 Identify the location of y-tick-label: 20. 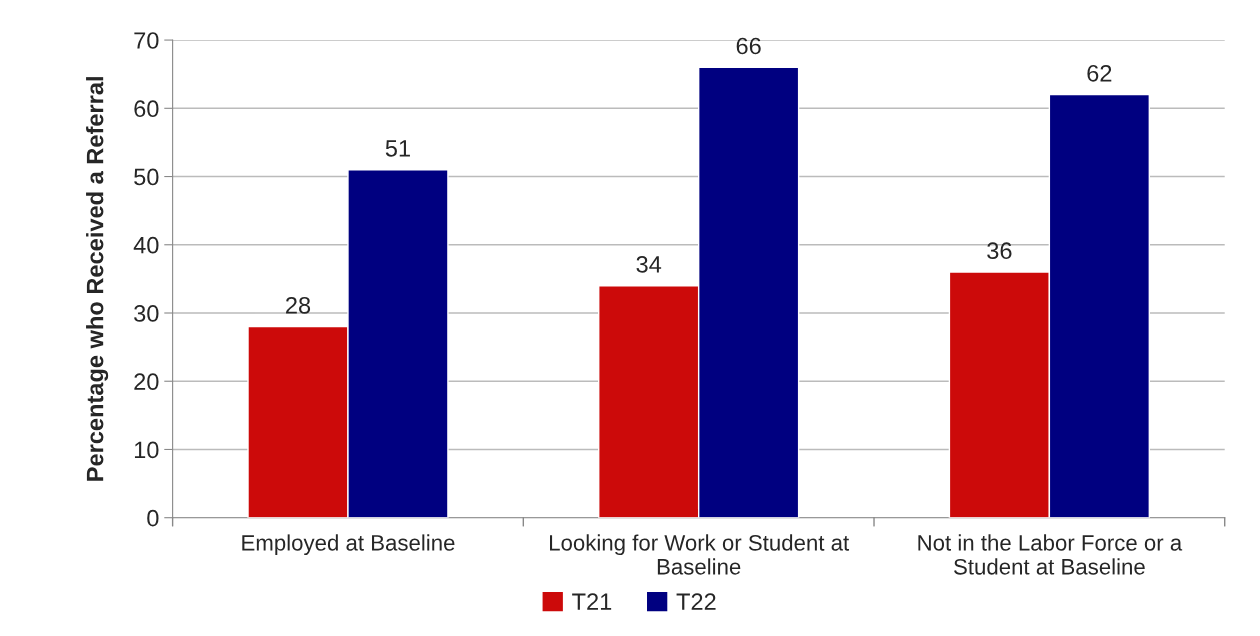
(146, 382).